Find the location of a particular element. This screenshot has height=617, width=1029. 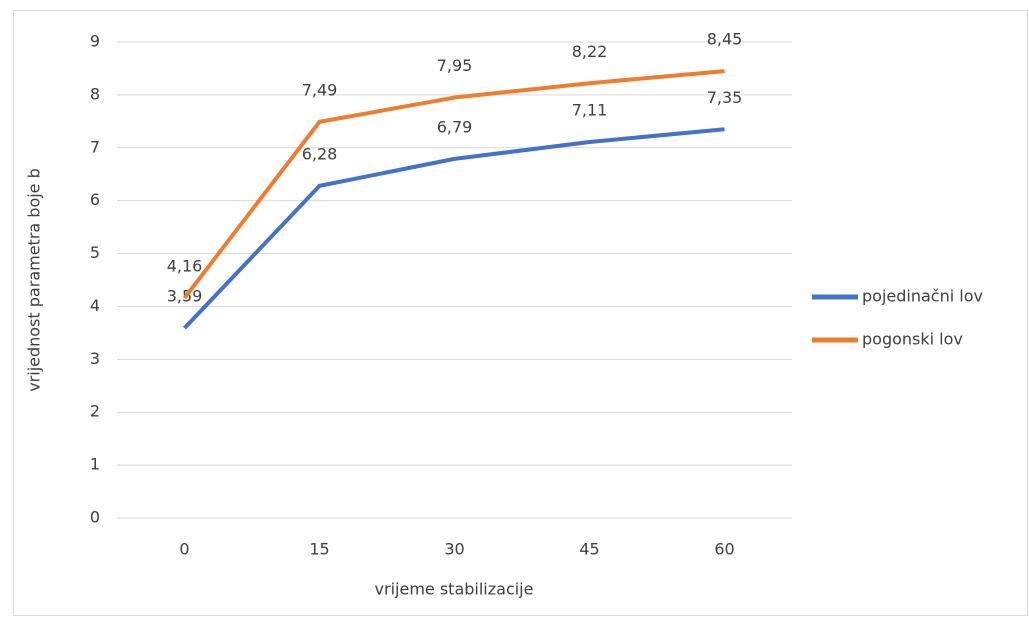

data-label: 4,16 is located at coordinates (185, 265).